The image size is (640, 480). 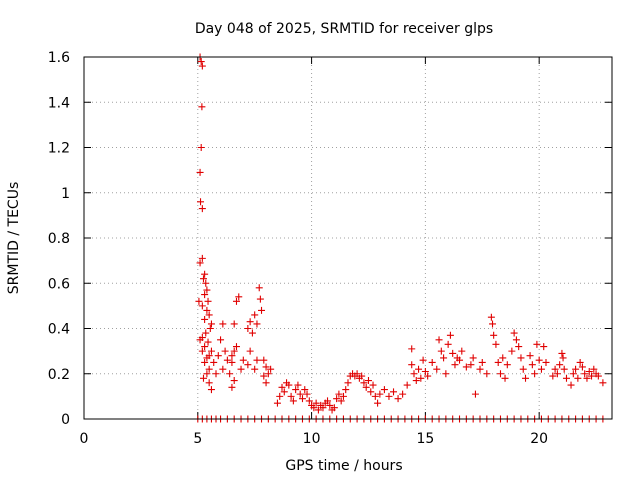 What do you see at coordinates (59, 149) in the screenshot?
I see `y-tick-label: 1.2` at bounding box center [59, 149].